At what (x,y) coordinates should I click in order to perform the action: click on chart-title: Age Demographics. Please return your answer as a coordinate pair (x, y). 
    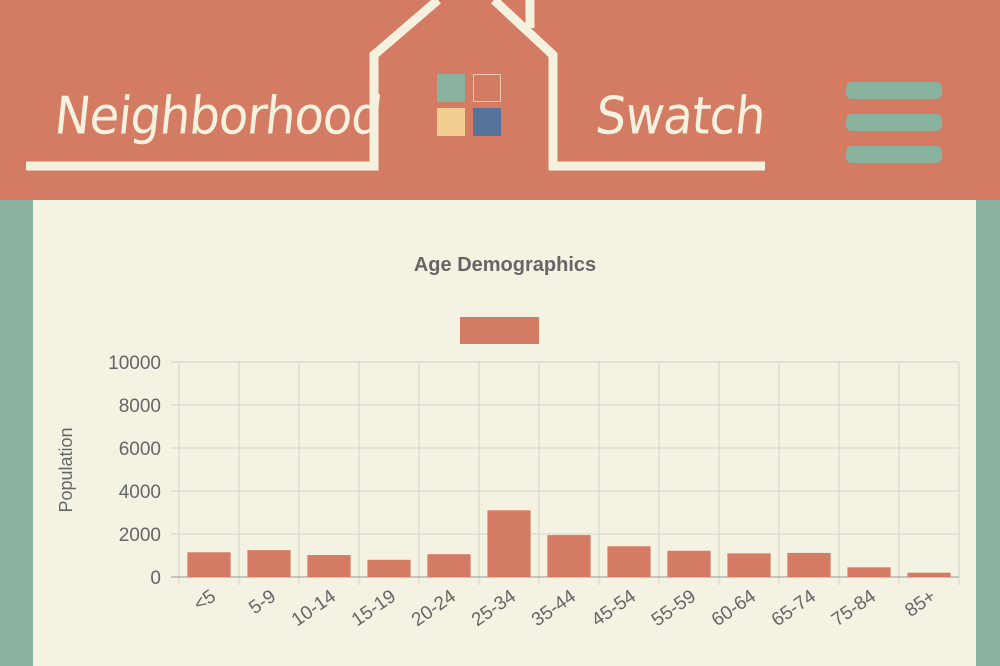
    Looking at the image, I should click on (505, 265).